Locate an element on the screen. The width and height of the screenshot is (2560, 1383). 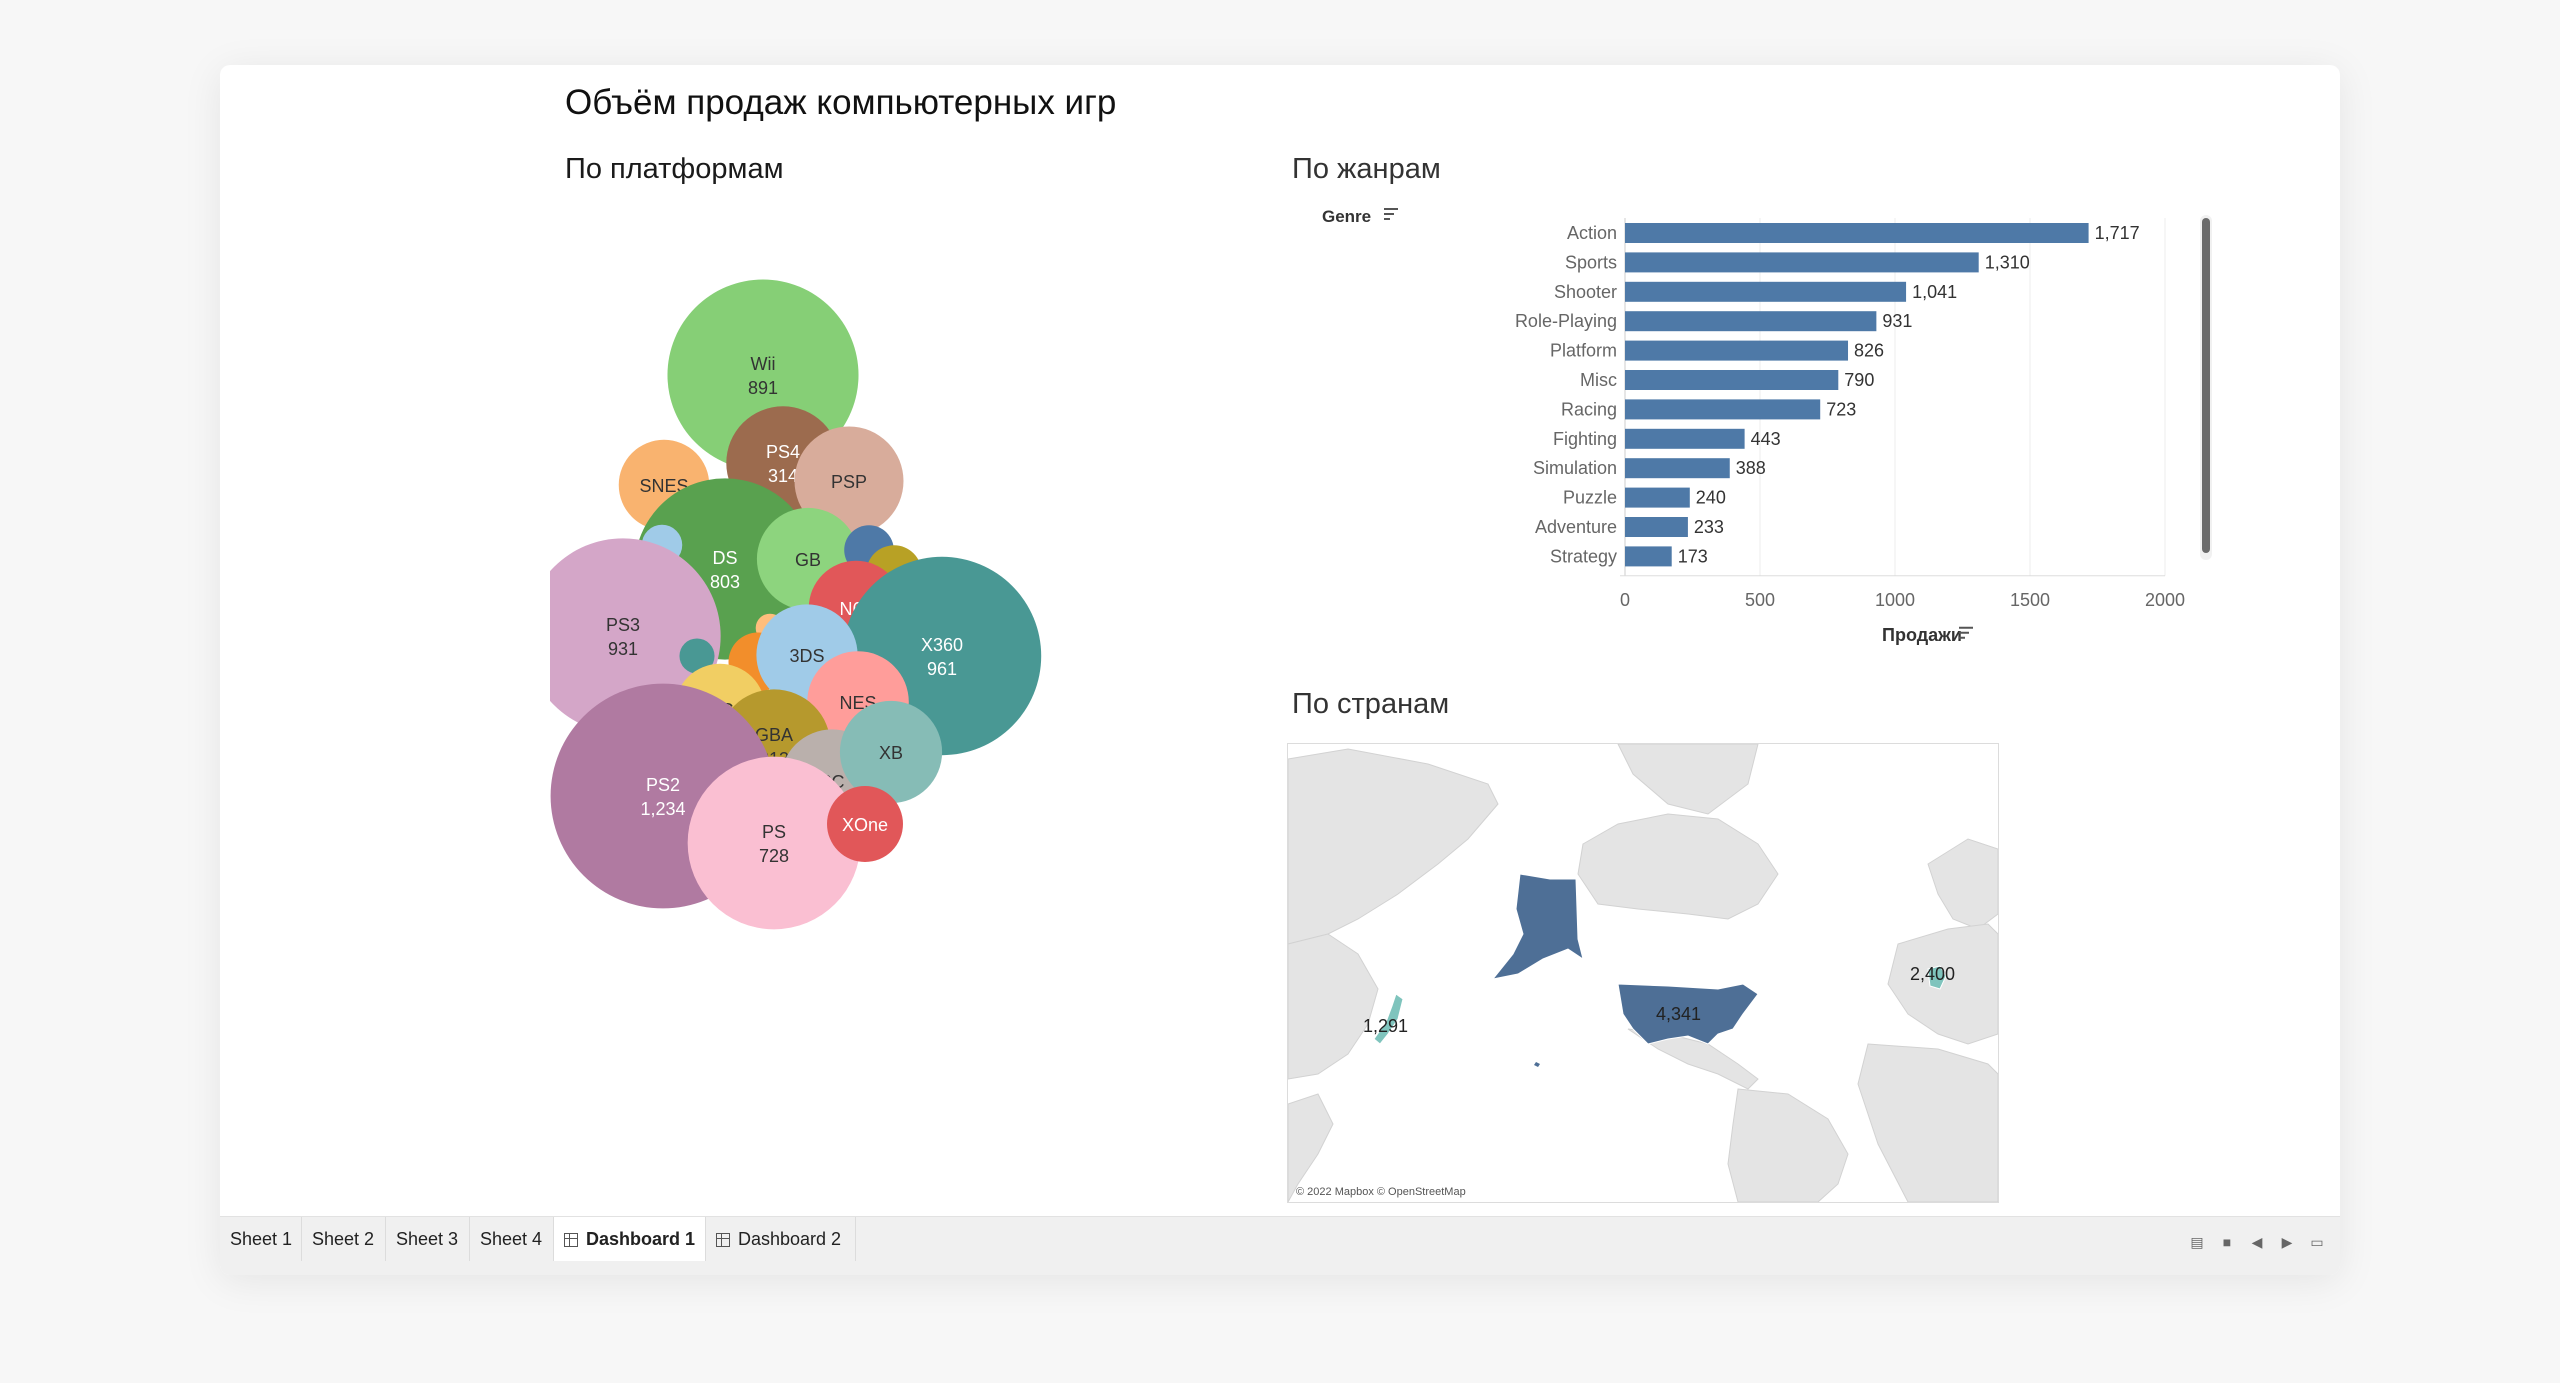
bubble-value: 931 is located at coordinates (623, 649).